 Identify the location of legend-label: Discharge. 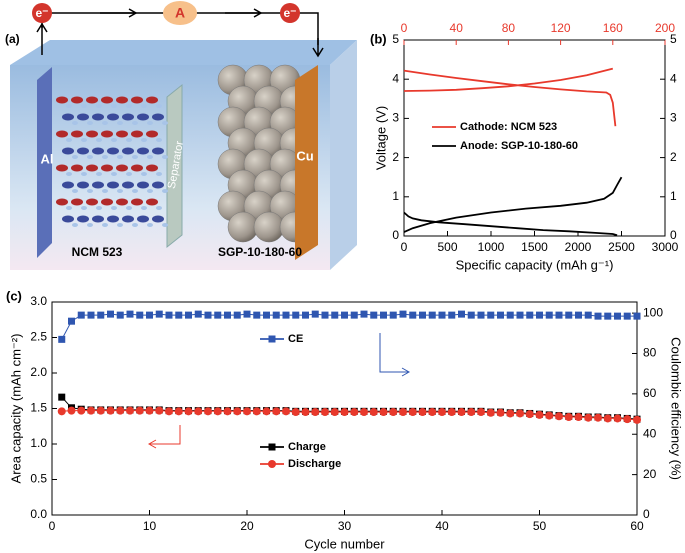
(314, 464).